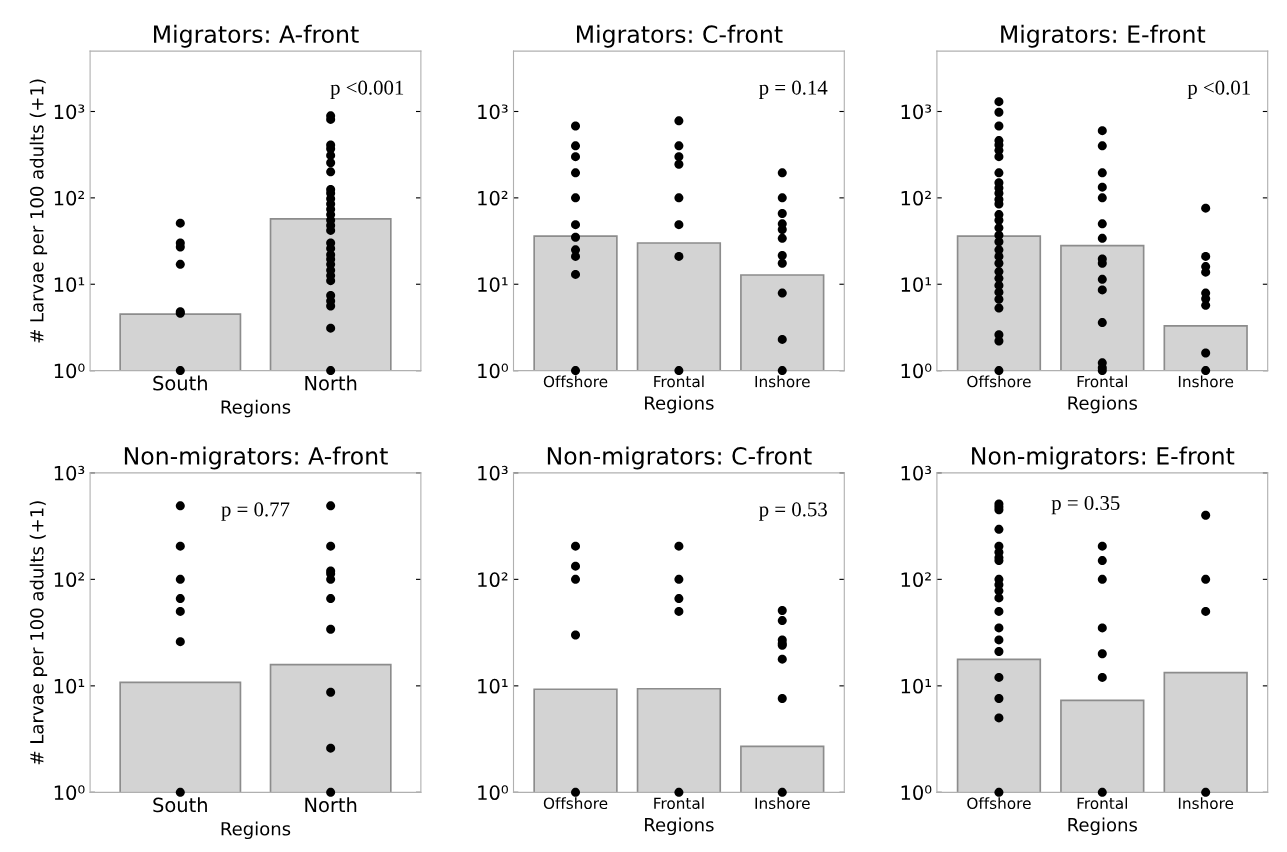 This screenshot has height=852, width=1287. What do you see at coordinates (1085, 505) in the screenshot?
I see `annotation: p = 0.35` at bounding box center [1085, 505].